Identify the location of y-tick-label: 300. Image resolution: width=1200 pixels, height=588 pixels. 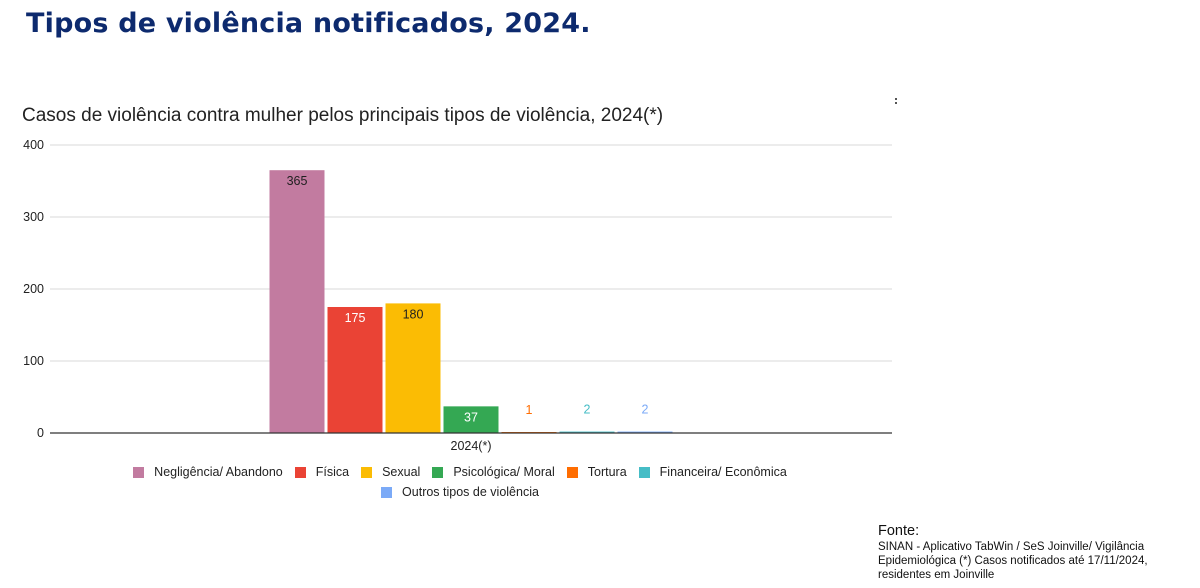
(33, 217).